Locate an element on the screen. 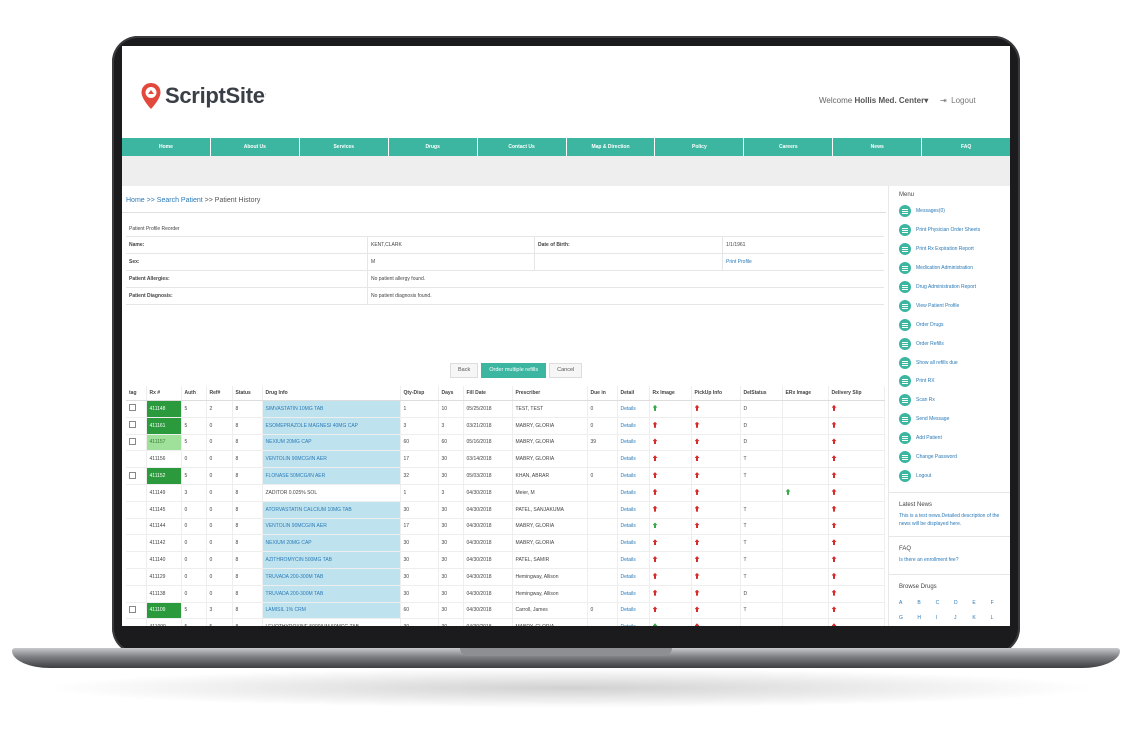  logo: ScriptSite. is located at coordinates (203, 96).